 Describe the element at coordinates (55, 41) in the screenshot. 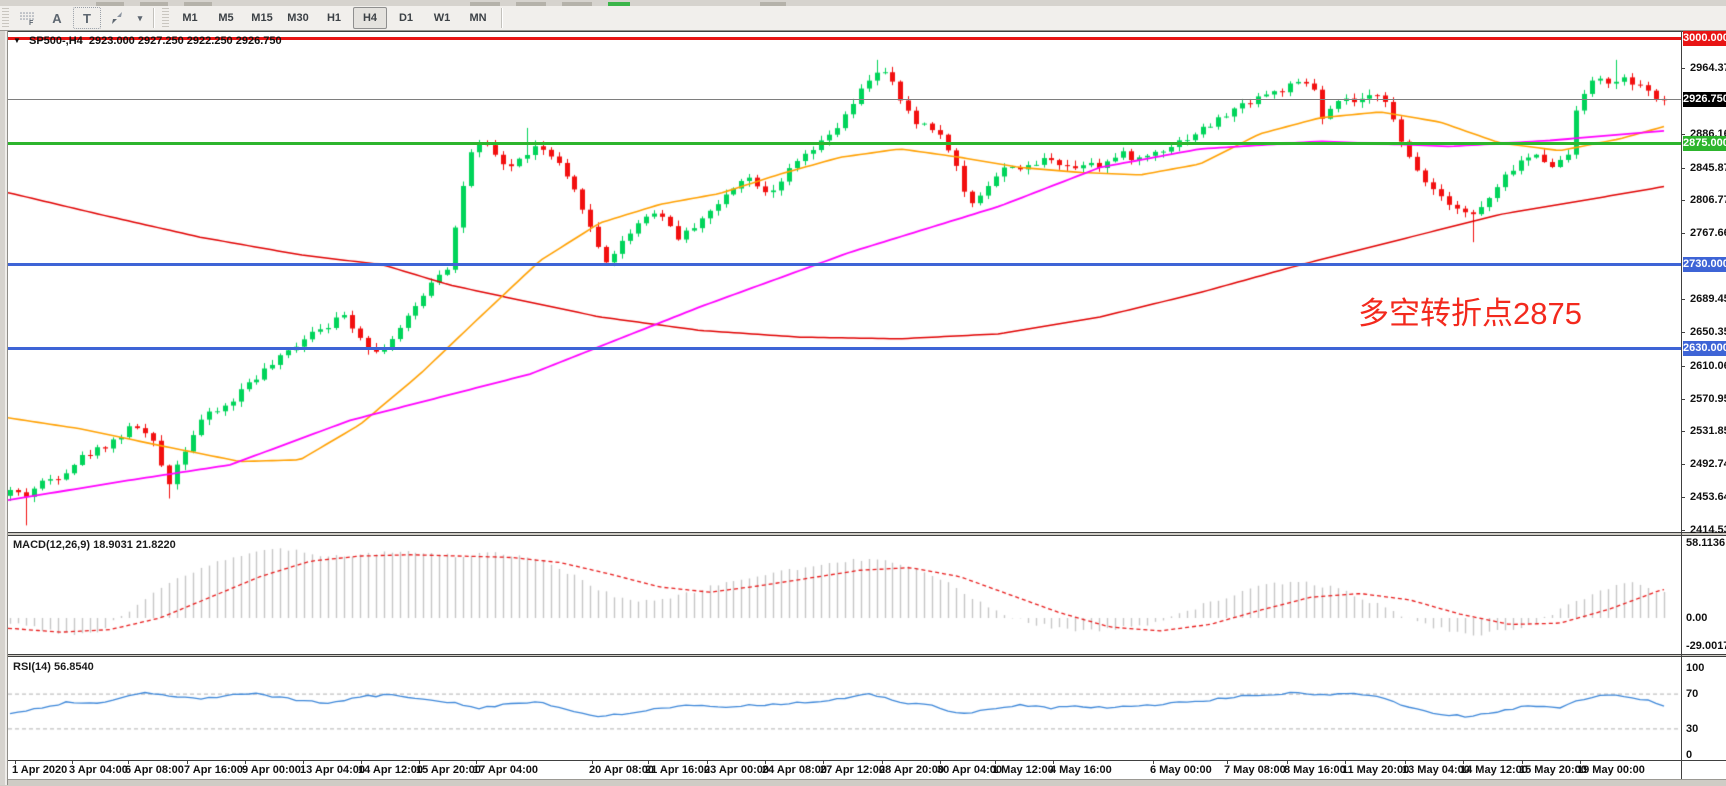

I see `symbol-label: SP500-,H4` at that location.